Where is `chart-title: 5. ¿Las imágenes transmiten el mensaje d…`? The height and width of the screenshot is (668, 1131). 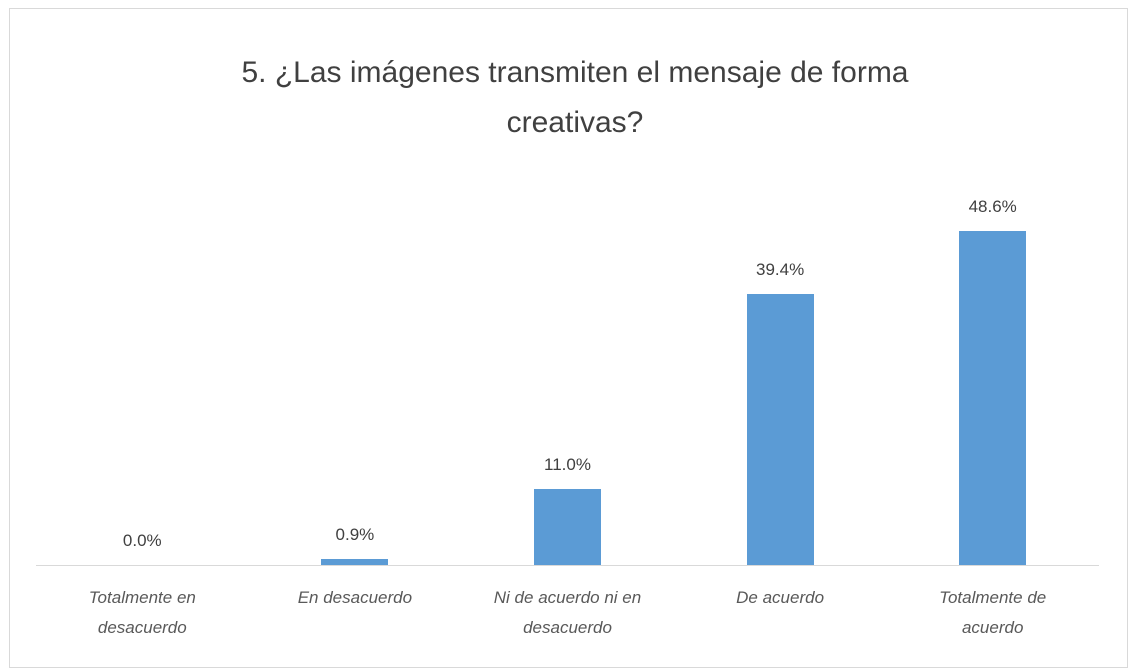
chart-title: 5. ¿Las imágenes transmiten el mensaje d… is located at coordinates (575, 97).